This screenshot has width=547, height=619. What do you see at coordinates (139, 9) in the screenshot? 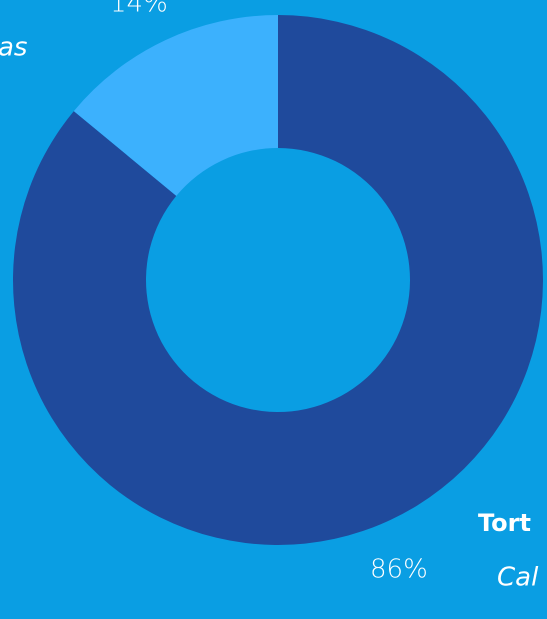
I see `value-label: 14%` at bounding box center [139, 9].